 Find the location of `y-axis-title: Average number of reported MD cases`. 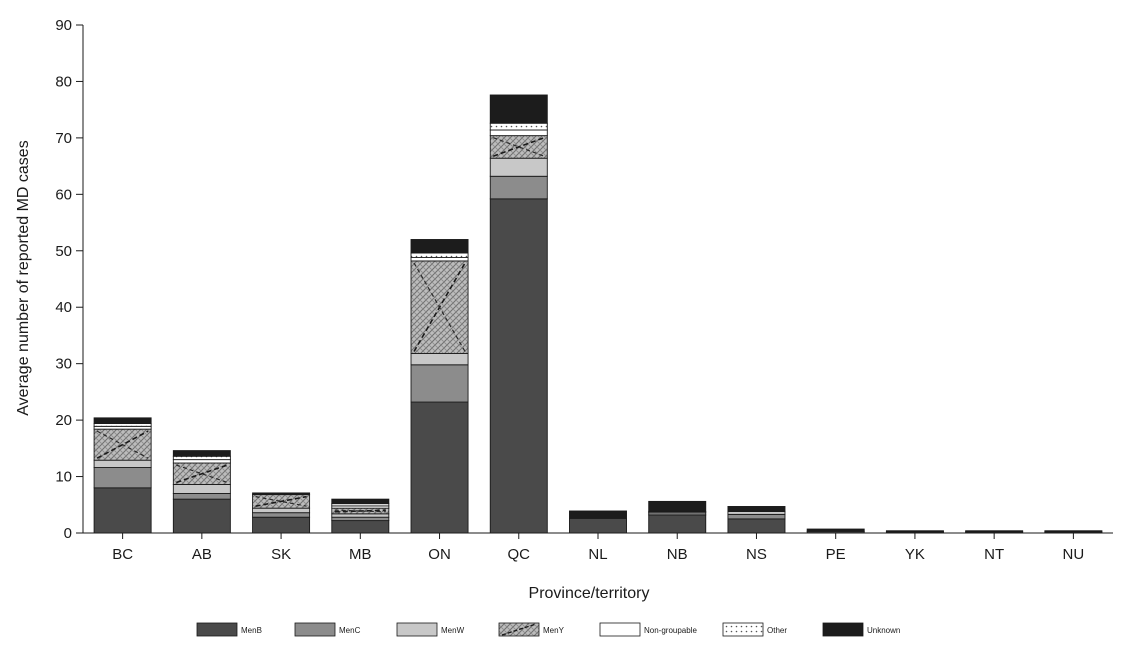

y-axis-title: Average number of reported MD cases is located at coordinates (23, 277).